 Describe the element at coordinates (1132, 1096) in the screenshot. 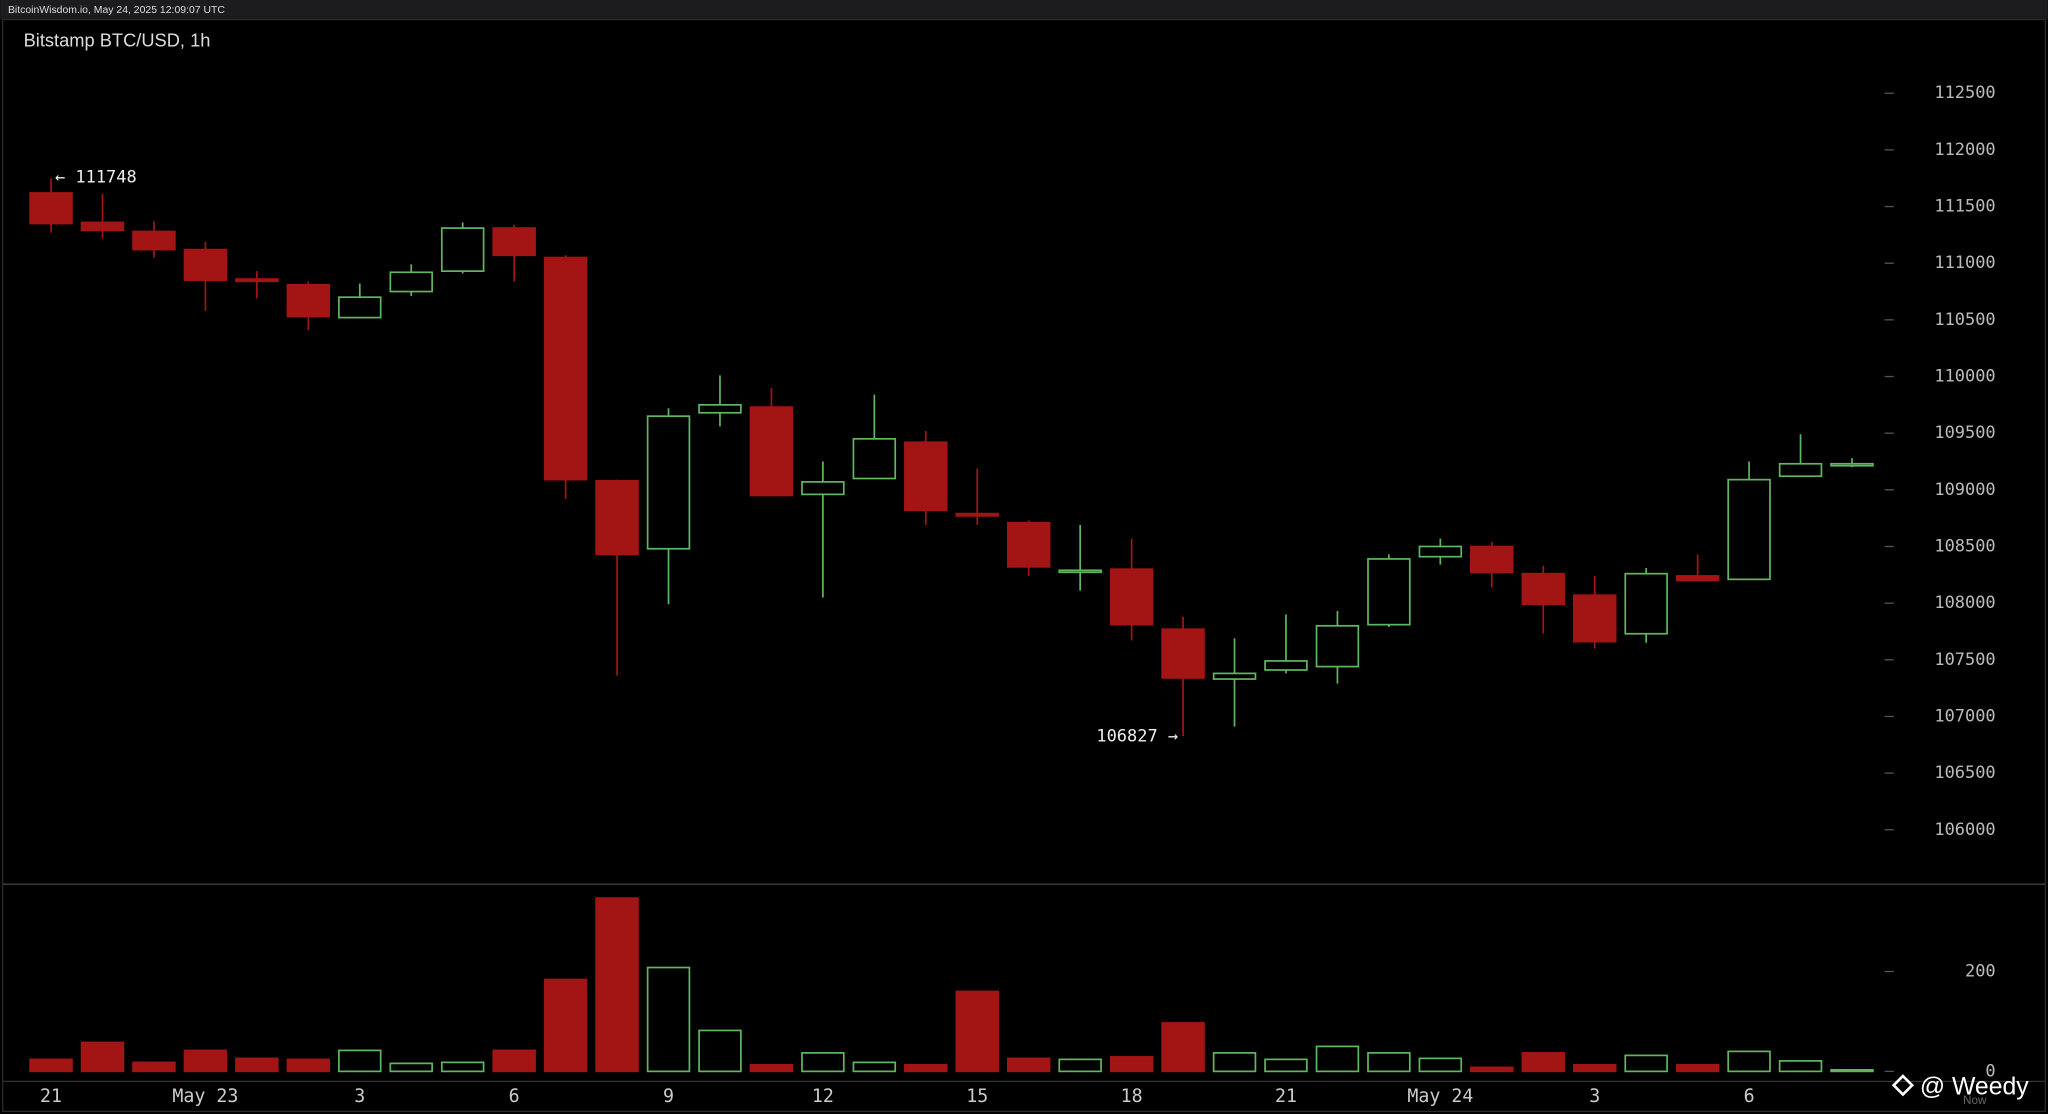

I see `x-tick-label: 18` at that location.